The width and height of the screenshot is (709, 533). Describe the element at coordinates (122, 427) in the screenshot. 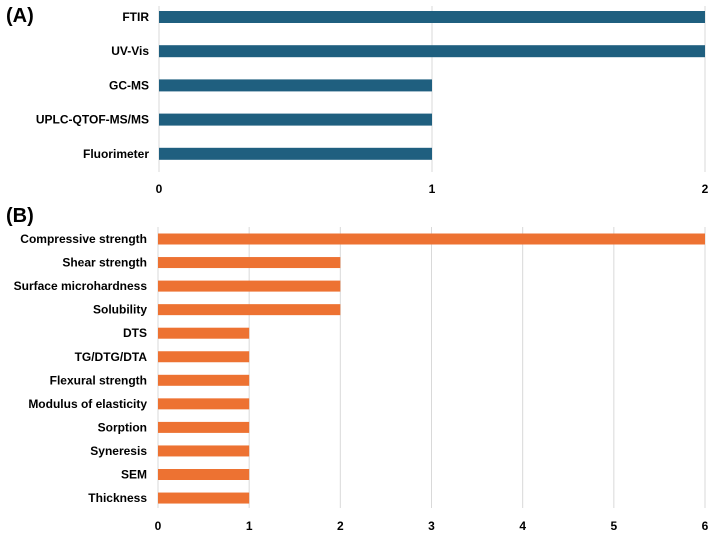

I see `panel-b-category-label: Sorption` at that location.